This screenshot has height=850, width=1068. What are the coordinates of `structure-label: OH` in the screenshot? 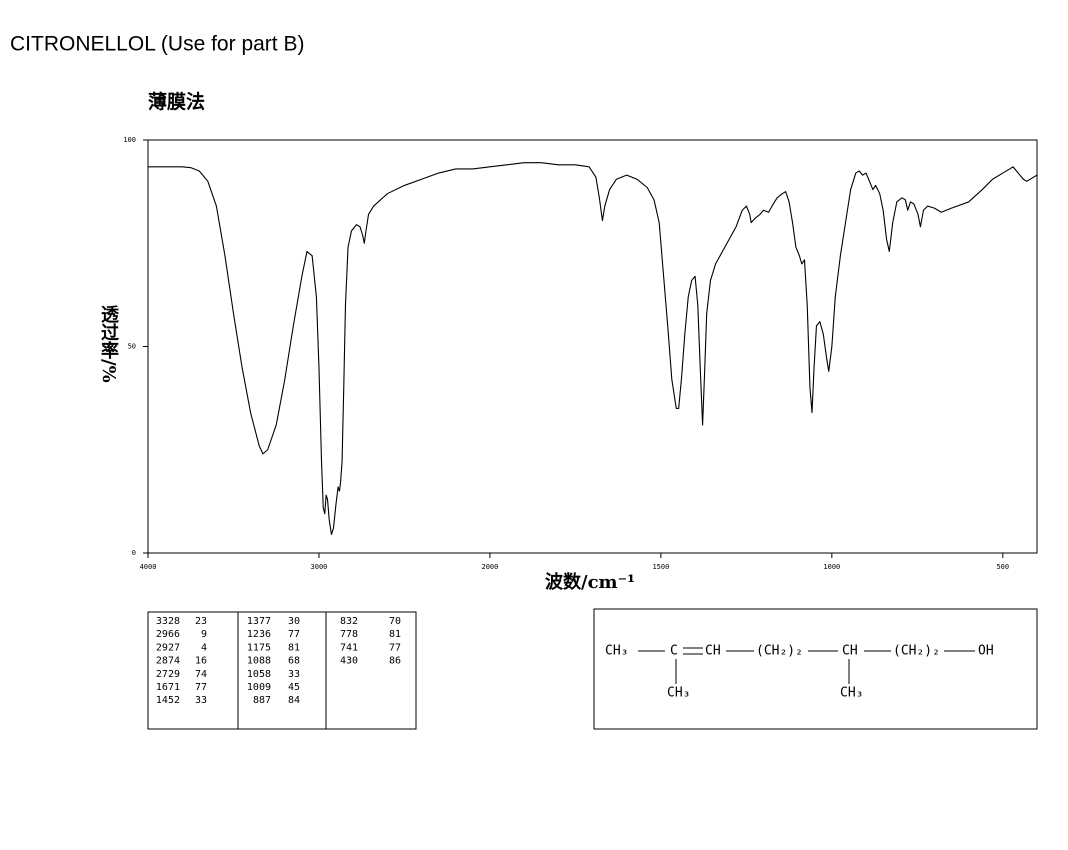 It's located at (986, 651).